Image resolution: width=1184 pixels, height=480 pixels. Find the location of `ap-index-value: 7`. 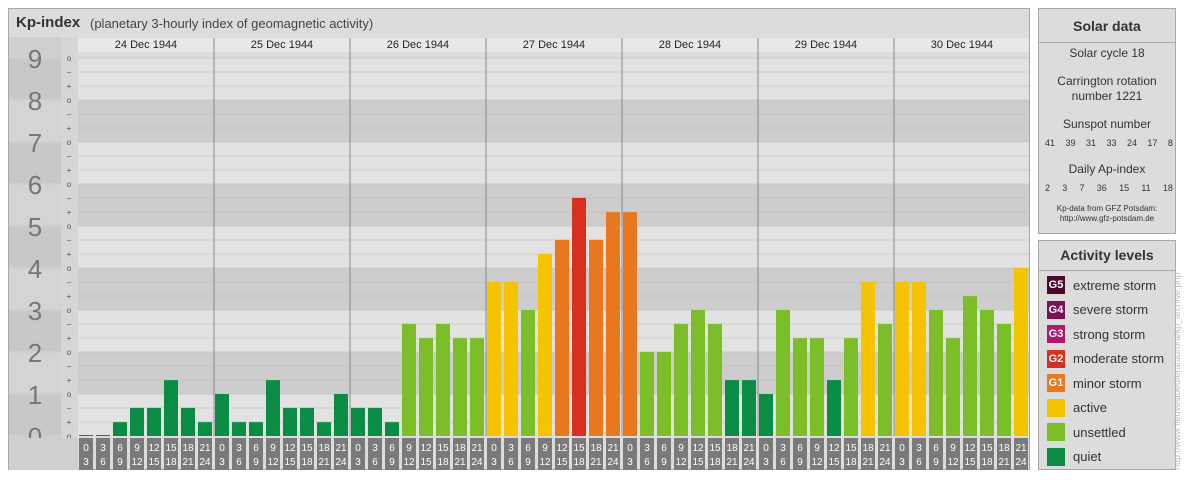

ap-index-value: 7 is located at coordinates (1082, 188).